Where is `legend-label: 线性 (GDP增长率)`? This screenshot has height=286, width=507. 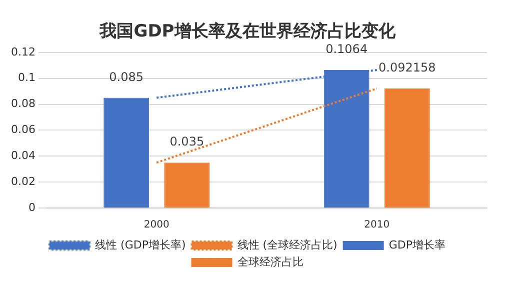
legend-label: 线性 (GDP增长率) is located at coordinates (140, 245).